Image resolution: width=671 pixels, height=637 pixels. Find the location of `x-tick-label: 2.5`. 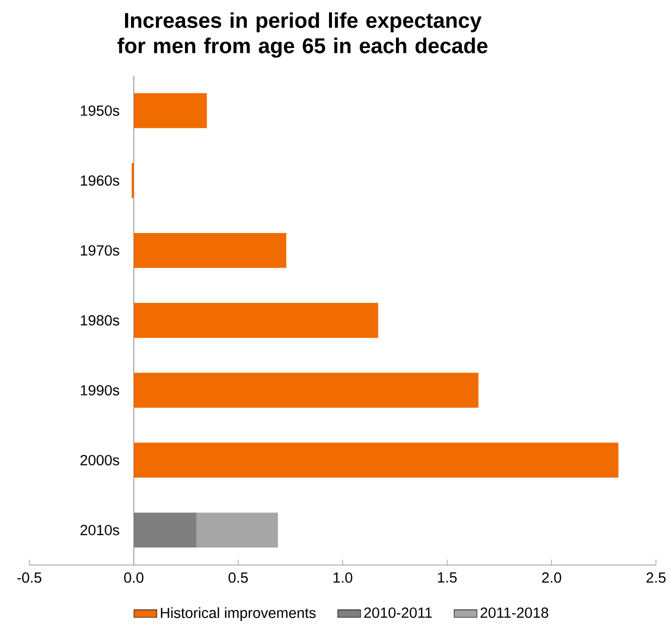

x-tick-label: 2.5 is located at coordinates (656, 577).